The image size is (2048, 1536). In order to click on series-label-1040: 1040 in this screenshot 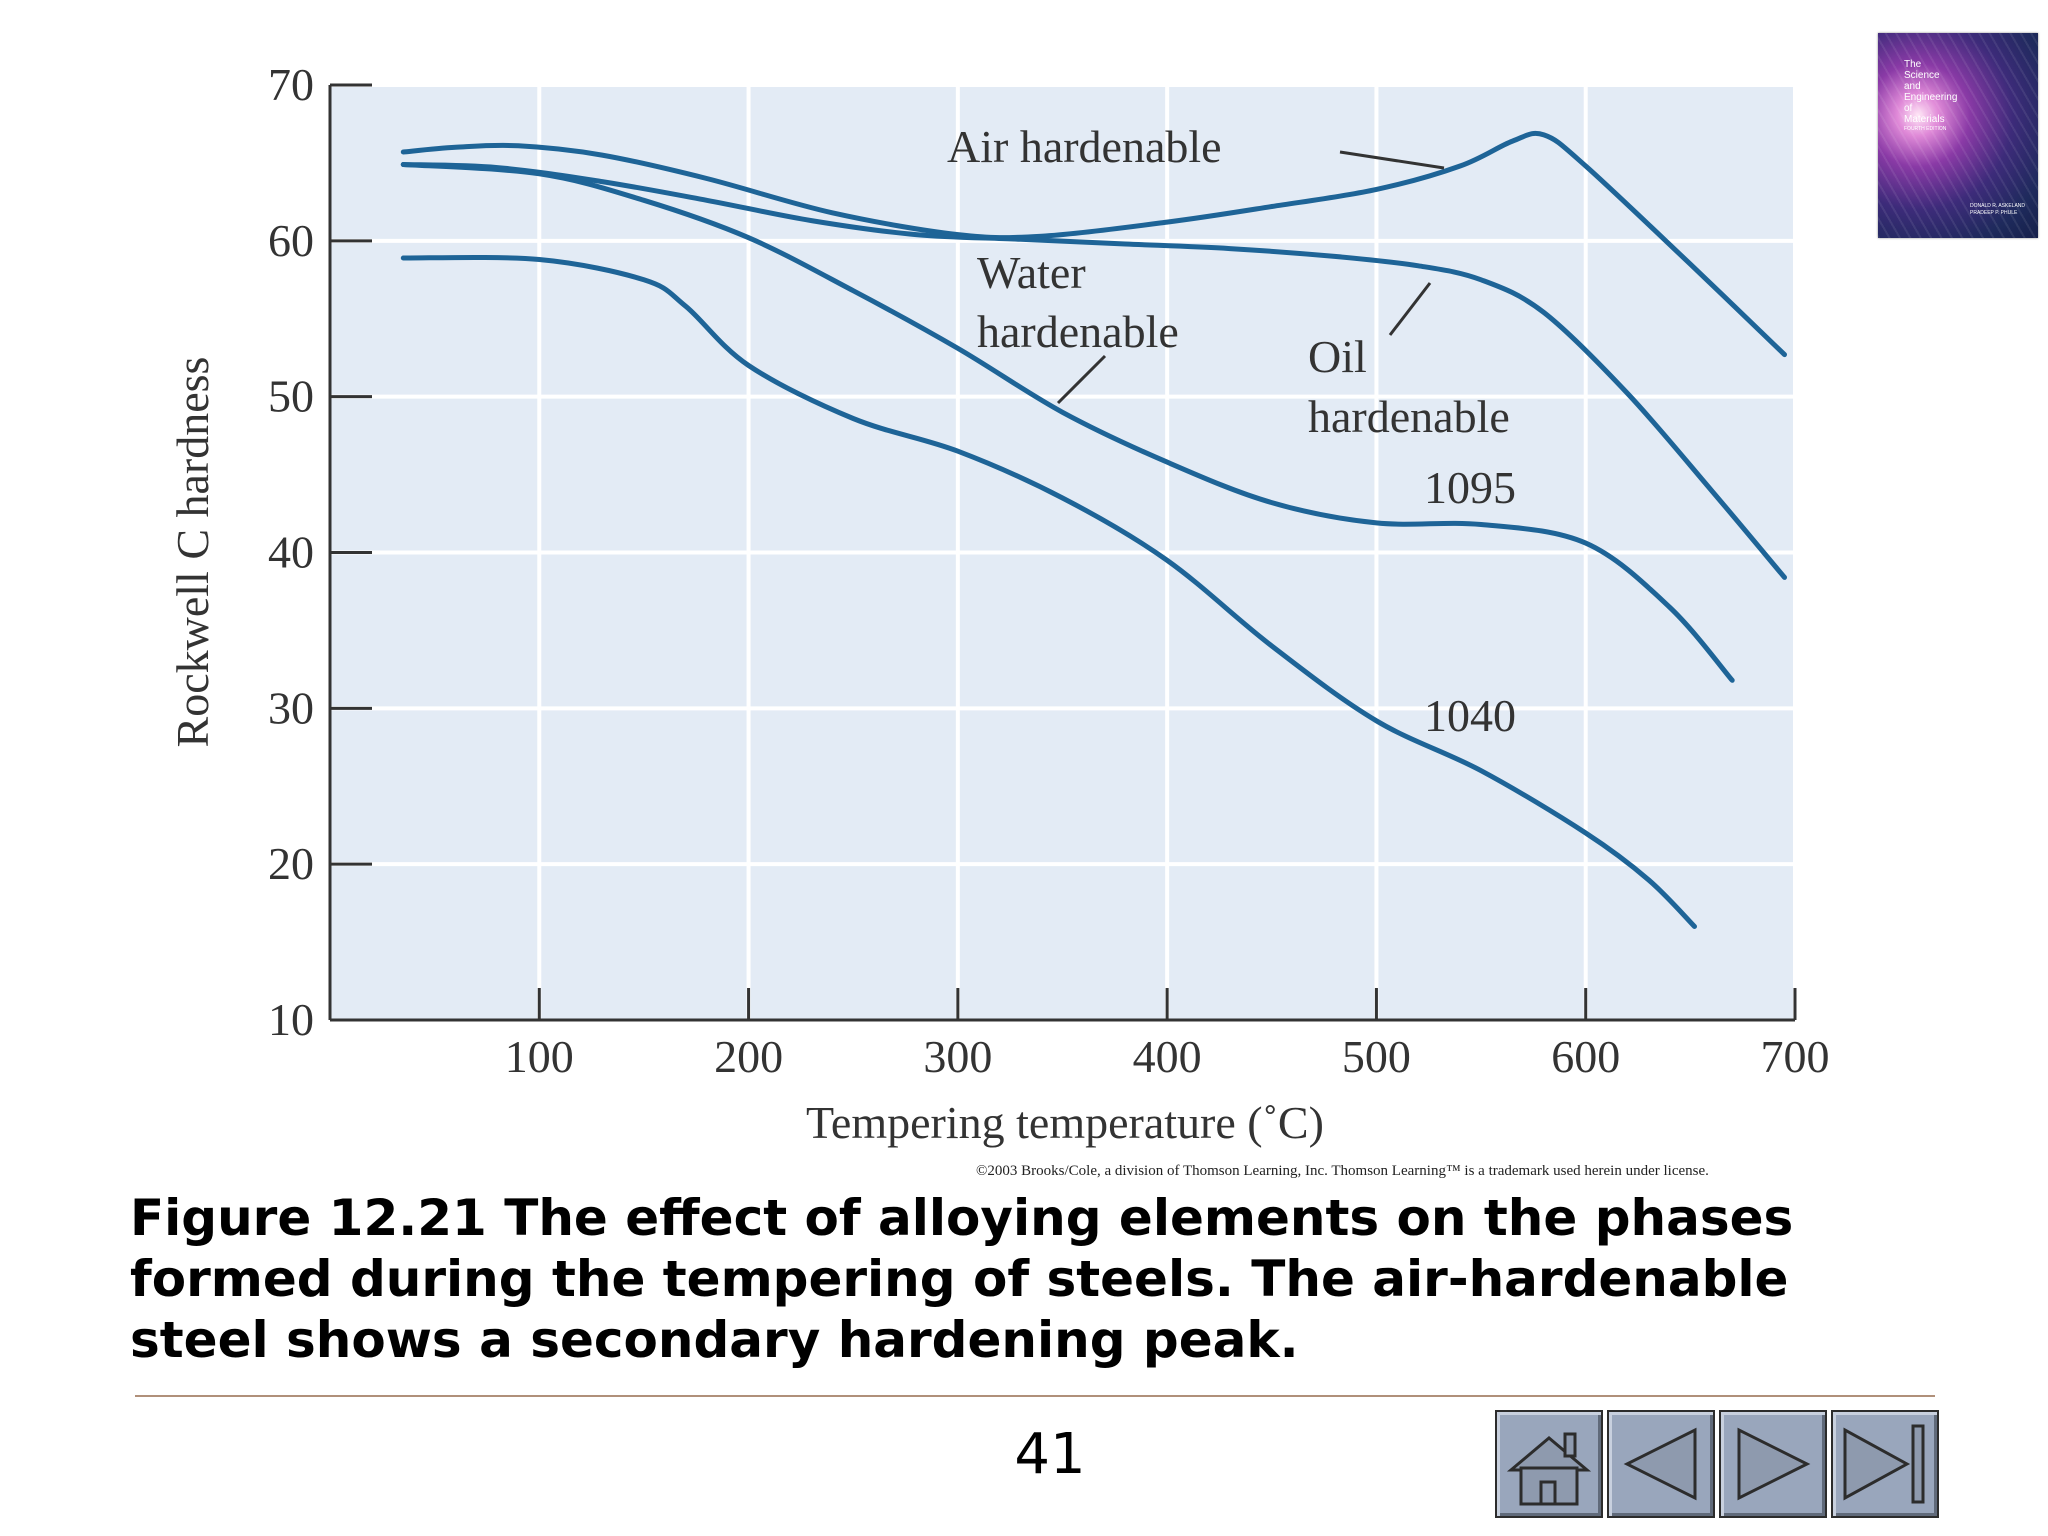, I will do `click(1470, 715)`.